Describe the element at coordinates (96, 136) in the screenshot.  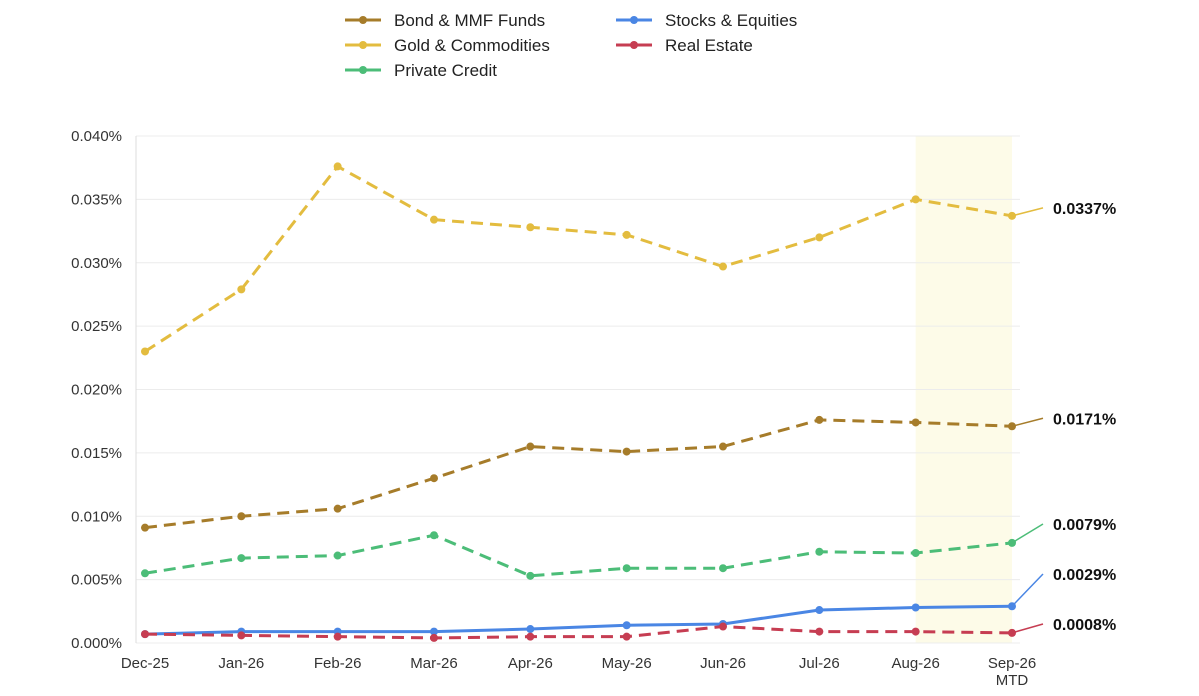
I see `y-tick-label: 0.040%` at that location.